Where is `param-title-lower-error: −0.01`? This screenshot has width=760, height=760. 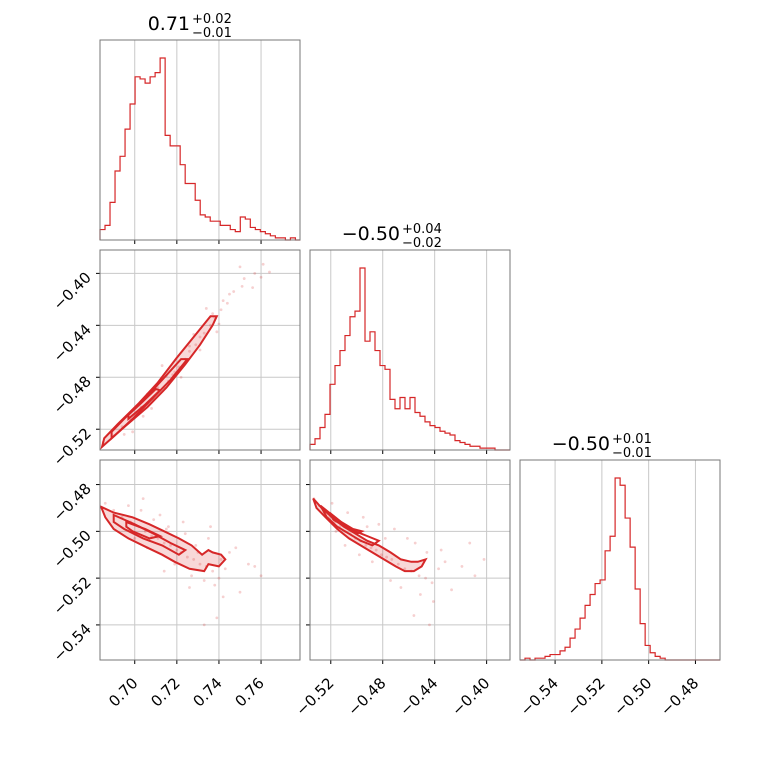 param-title-lower-error: −0.01 is located at coordinates (632, 453).